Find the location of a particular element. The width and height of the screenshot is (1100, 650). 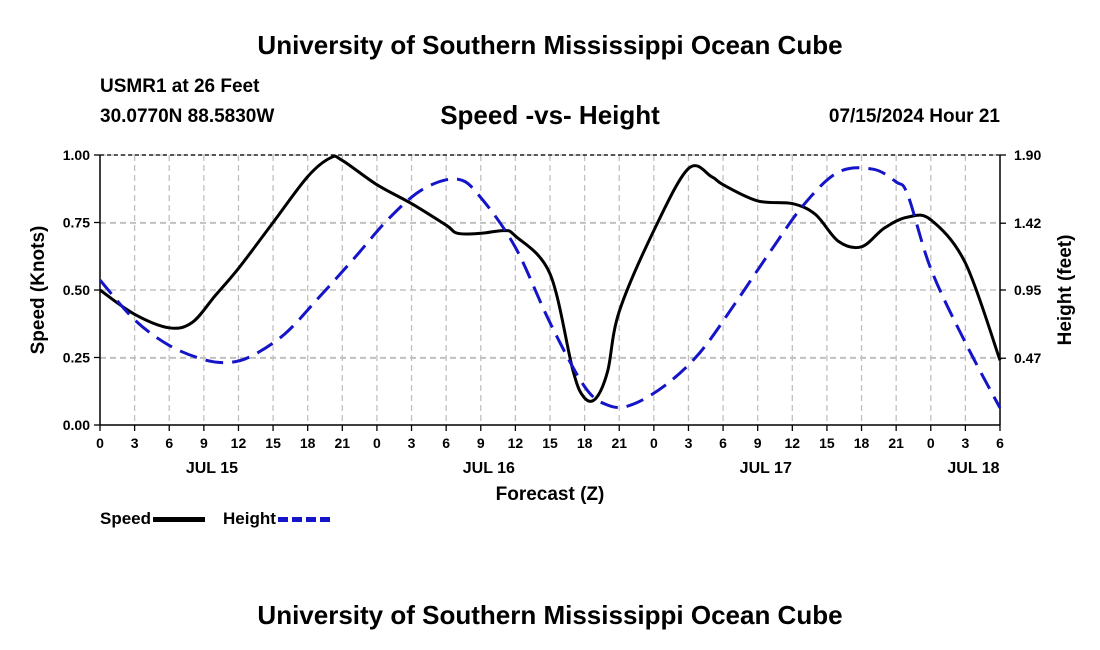

y-tick-label: 1.00 is located at coordinates (76, 155).